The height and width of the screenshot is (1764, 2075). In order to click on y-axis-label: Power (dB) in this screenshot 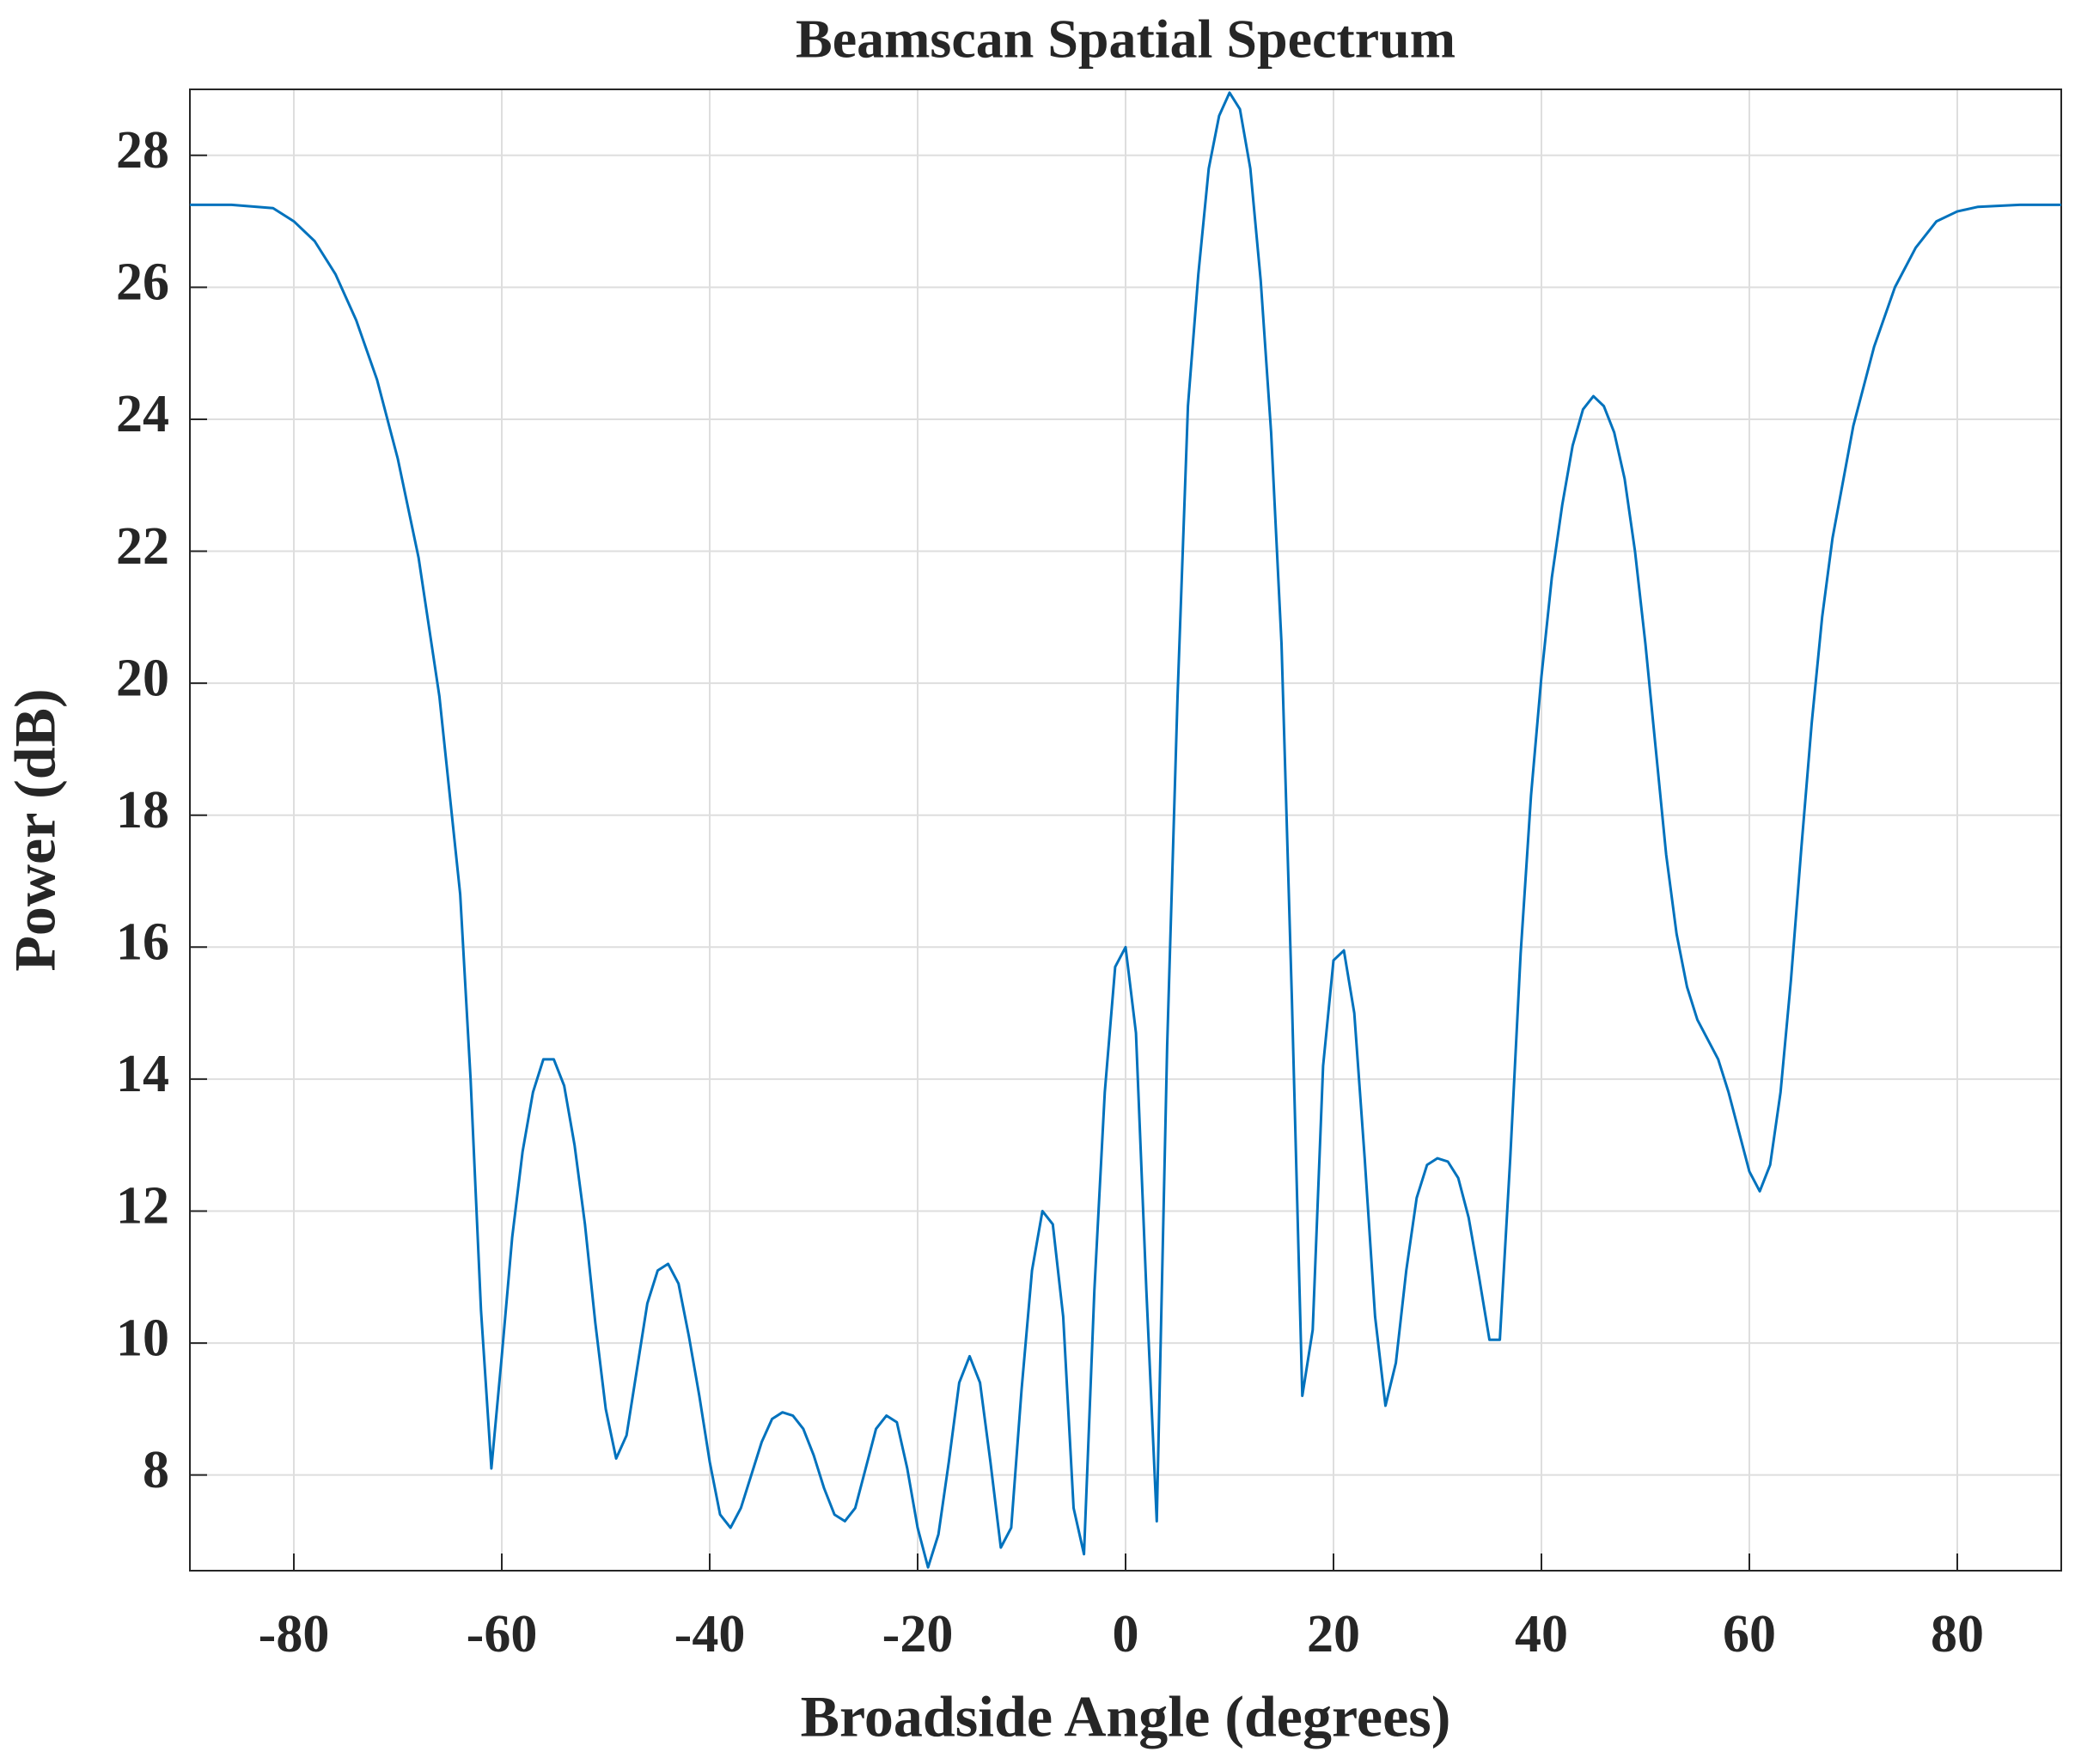, I will do `click(35, 829)`.